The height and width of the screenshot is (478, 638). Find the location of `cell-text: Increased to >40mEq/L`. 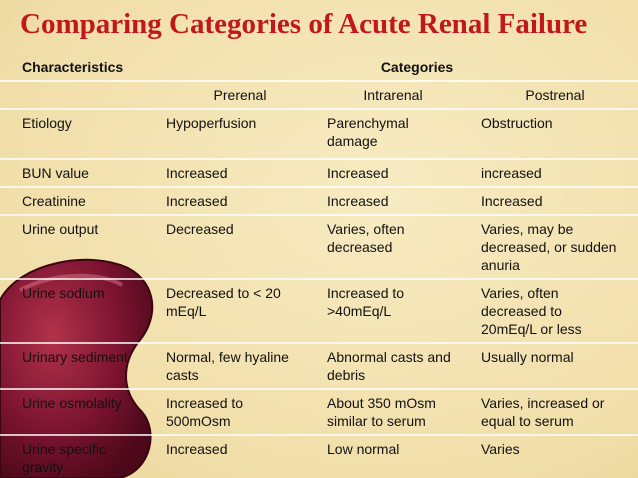

cell-text: Increased to >40mEq/L is located at coordinates (366, 302).